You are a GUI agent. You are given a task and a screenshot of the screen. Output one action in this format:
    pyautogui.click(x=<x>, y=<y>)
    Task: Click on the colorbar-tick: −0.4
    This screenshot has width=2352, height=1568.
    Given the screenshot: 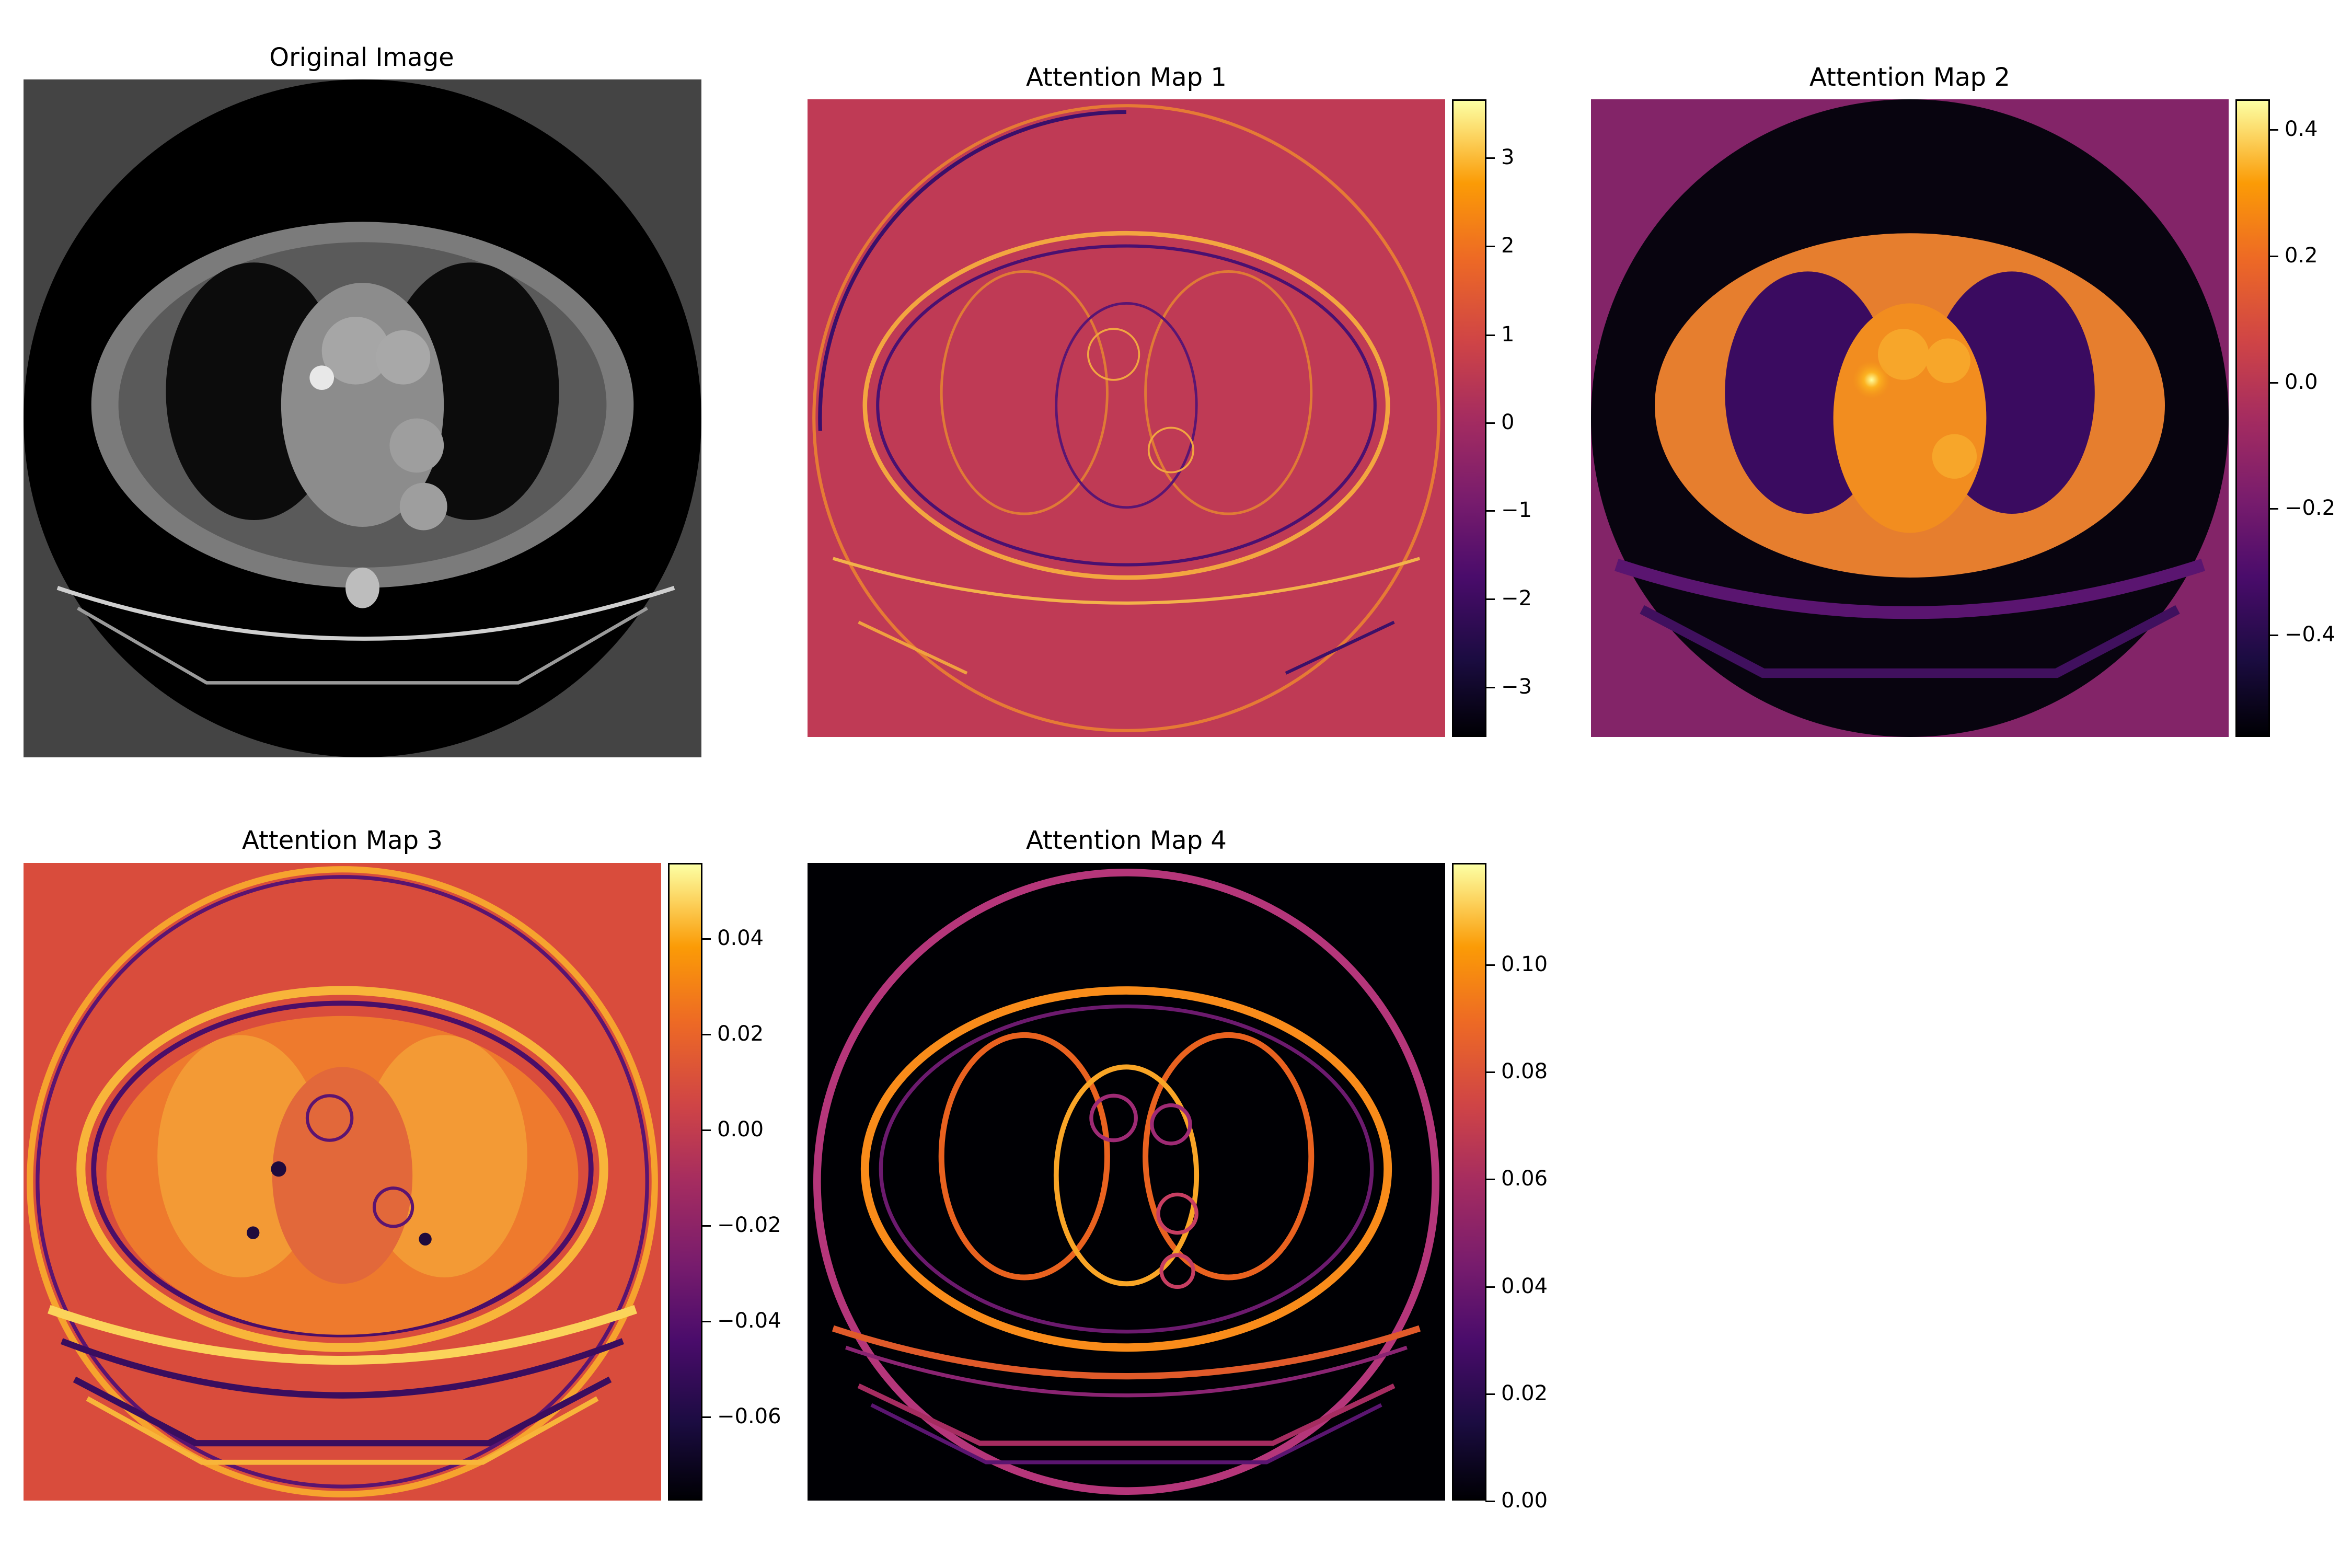 What is the action you would take?
    pyautogui.click(x=2302, y=634)
    